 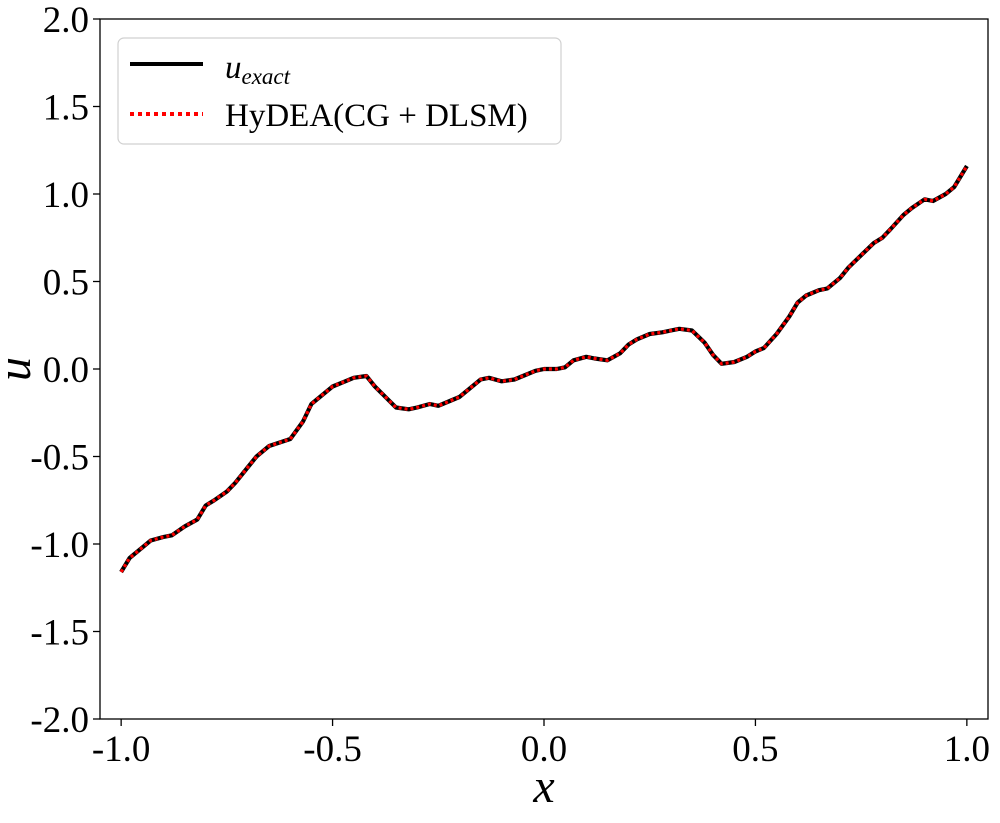 I want to click on x-tick-label: 1.0, so click(x=967, y=749).